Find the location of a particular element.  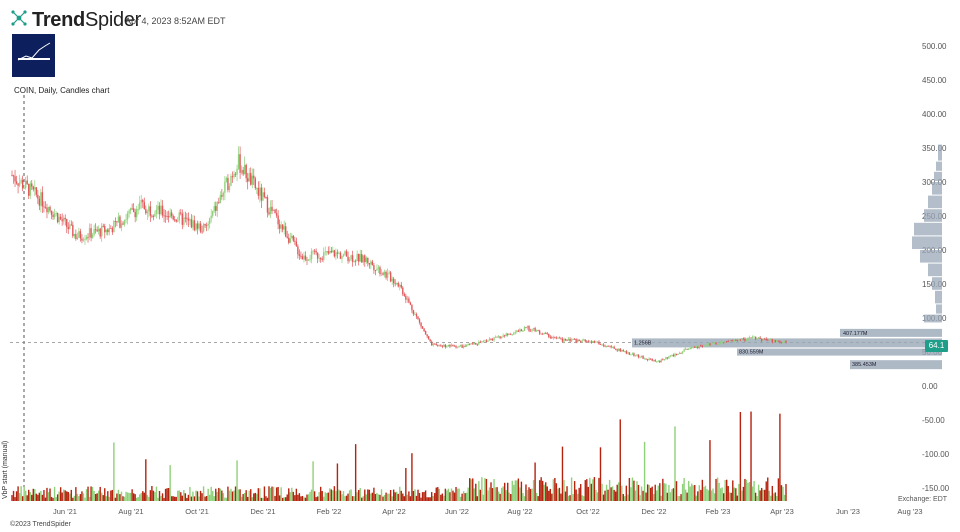

vbp-label: 1.256B is located at coordinates (643, 343).